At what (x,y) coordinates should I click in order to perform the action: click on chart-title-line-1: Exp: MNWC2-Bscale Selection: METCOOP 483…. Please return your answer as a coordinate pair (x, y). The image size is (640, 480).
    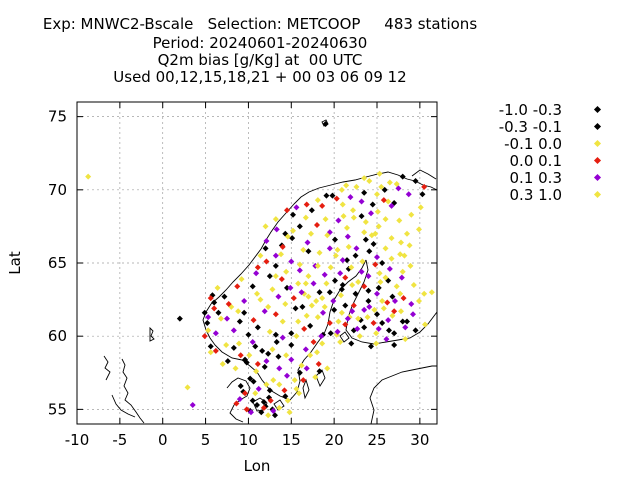
    Looking at the image, I should click on (260, 24).